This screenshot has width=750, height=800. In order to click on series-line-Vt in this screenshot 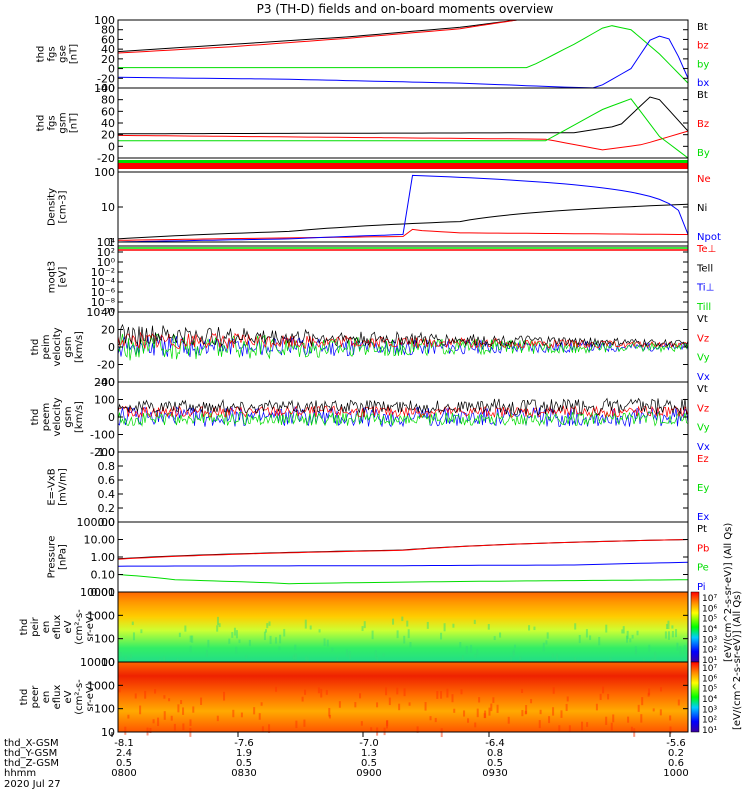, I will do `click(403, 347)`.